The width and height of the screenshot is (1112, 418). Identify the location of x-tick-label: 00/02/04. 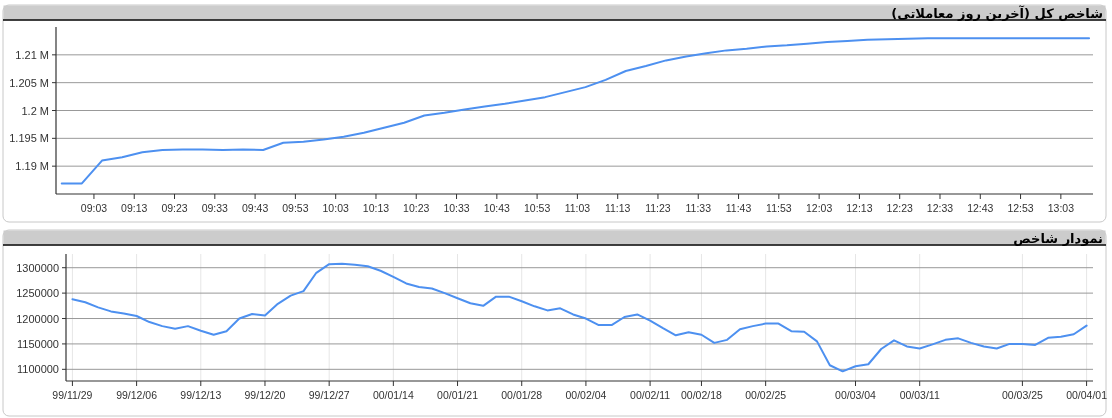
(586, 395).